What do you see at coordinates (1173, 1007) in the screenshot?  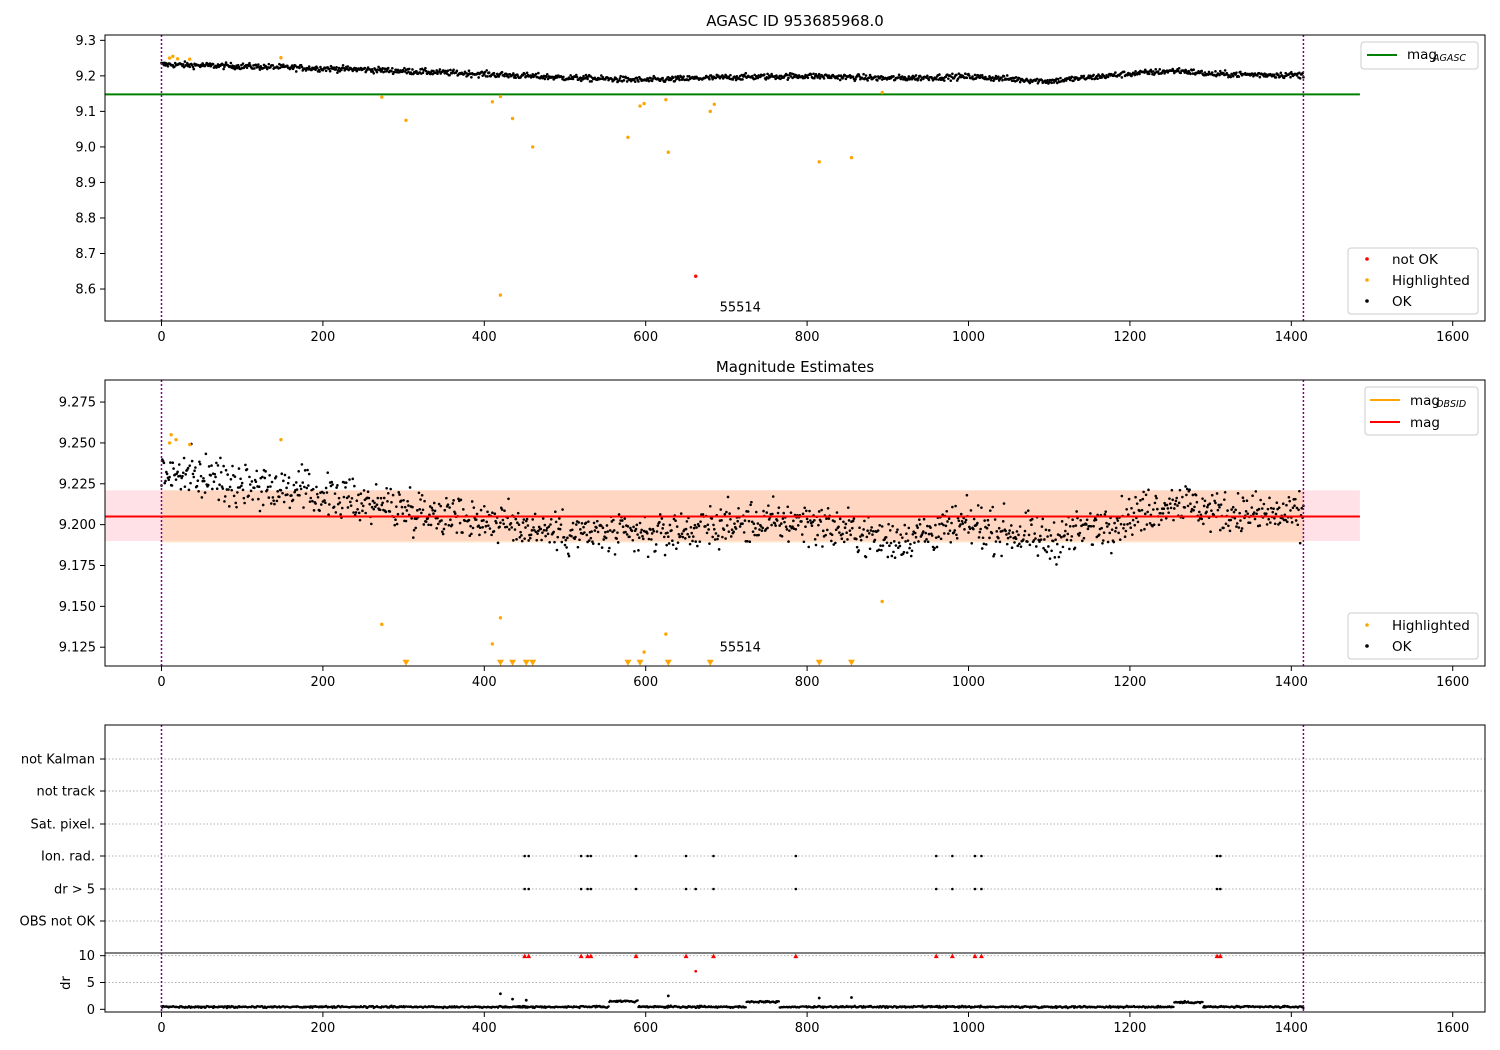 I see `dr-ok-point` at bounding box center [1173, 1007].